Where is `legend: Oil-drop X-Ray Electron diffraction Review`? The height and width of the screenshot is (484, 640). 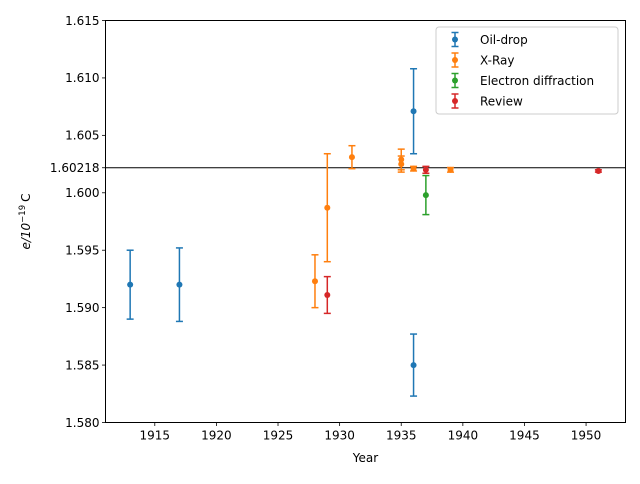 legend: Oil-drop X-Ray Electron diffraction Review is located at coordinates (527, 70).